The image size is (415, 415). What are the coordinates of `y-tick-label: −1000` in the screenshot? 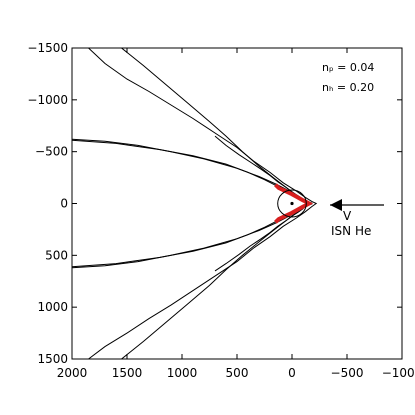 It's located at (47, 100).